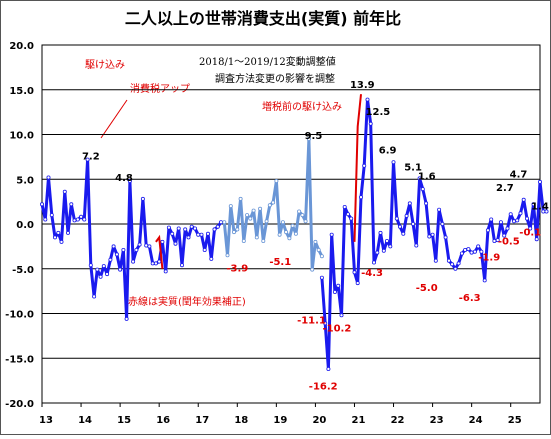 This screenshot has height=439, width=551. Describe the element at coordinates (314, 136) in the screenshot. I see `data-label: 9.5` at that location.